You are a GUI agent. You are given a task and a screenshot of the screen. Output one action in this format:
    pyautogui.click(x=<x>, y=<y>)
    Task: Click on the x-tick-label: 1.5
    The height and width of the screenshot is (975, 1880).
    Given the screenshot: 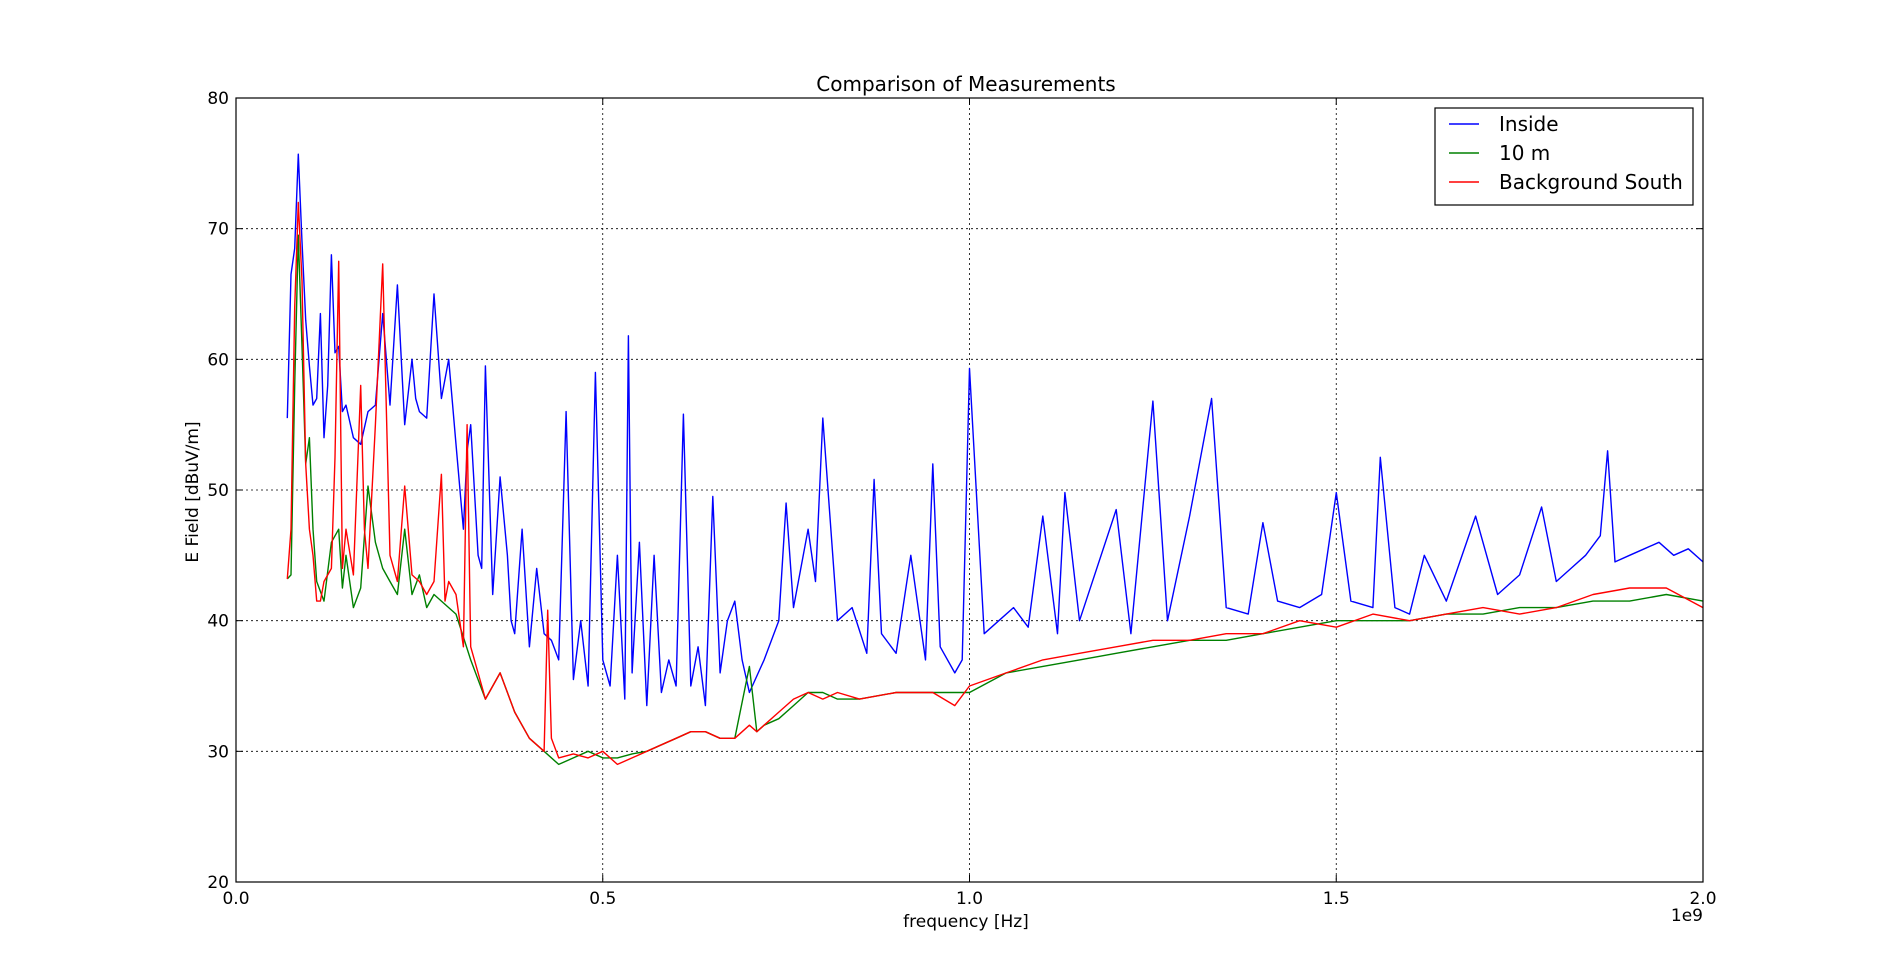 What is the action you would take?
    pyautogui.click(x=1336, y=899)
    